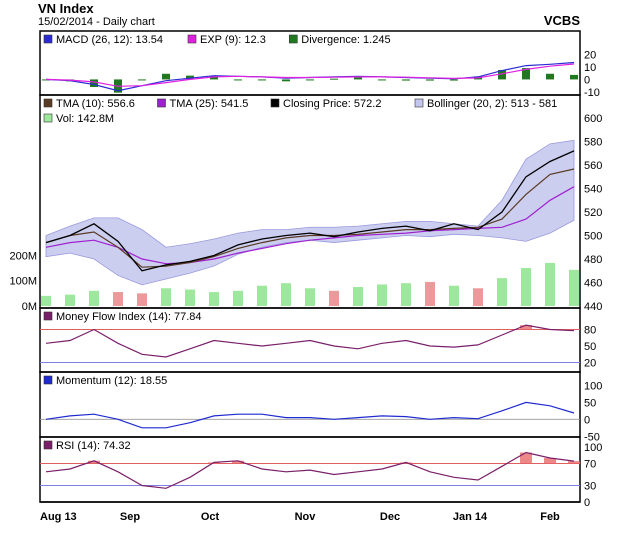  Describe the element at coordinates (209, 104) in the screenshot. I see `legend-label: TMA (25): 541.5` at that location.